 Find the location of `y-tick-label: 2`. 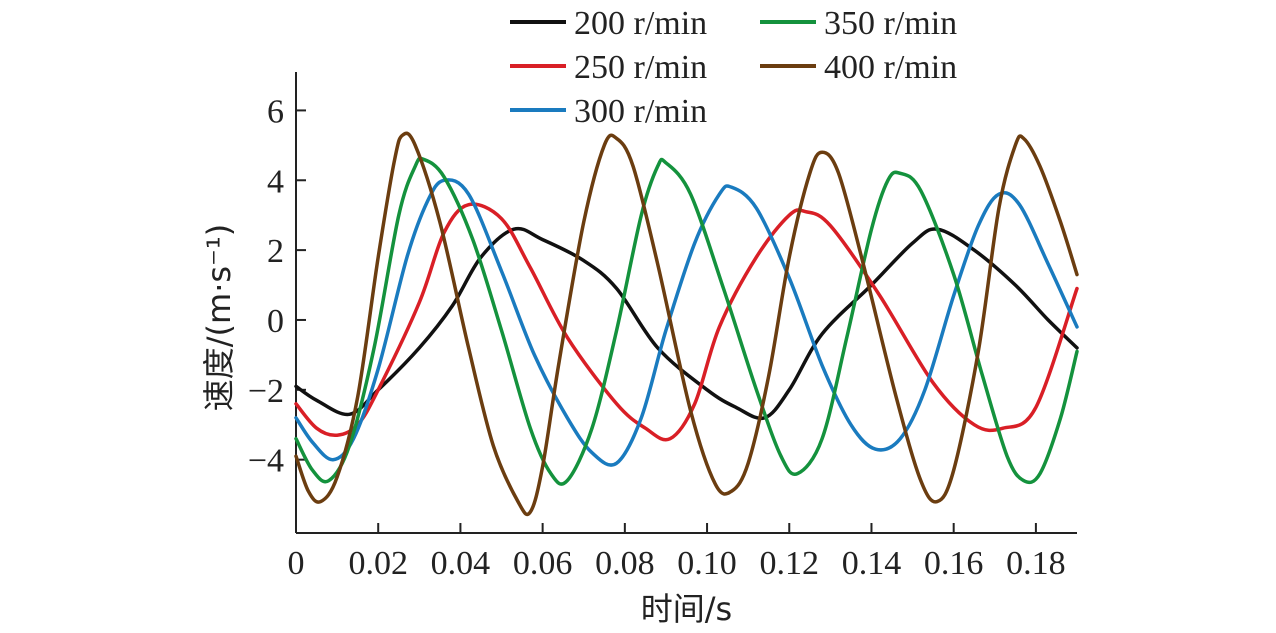

y-tick-label: 2 is located at coordinates (275, 251).